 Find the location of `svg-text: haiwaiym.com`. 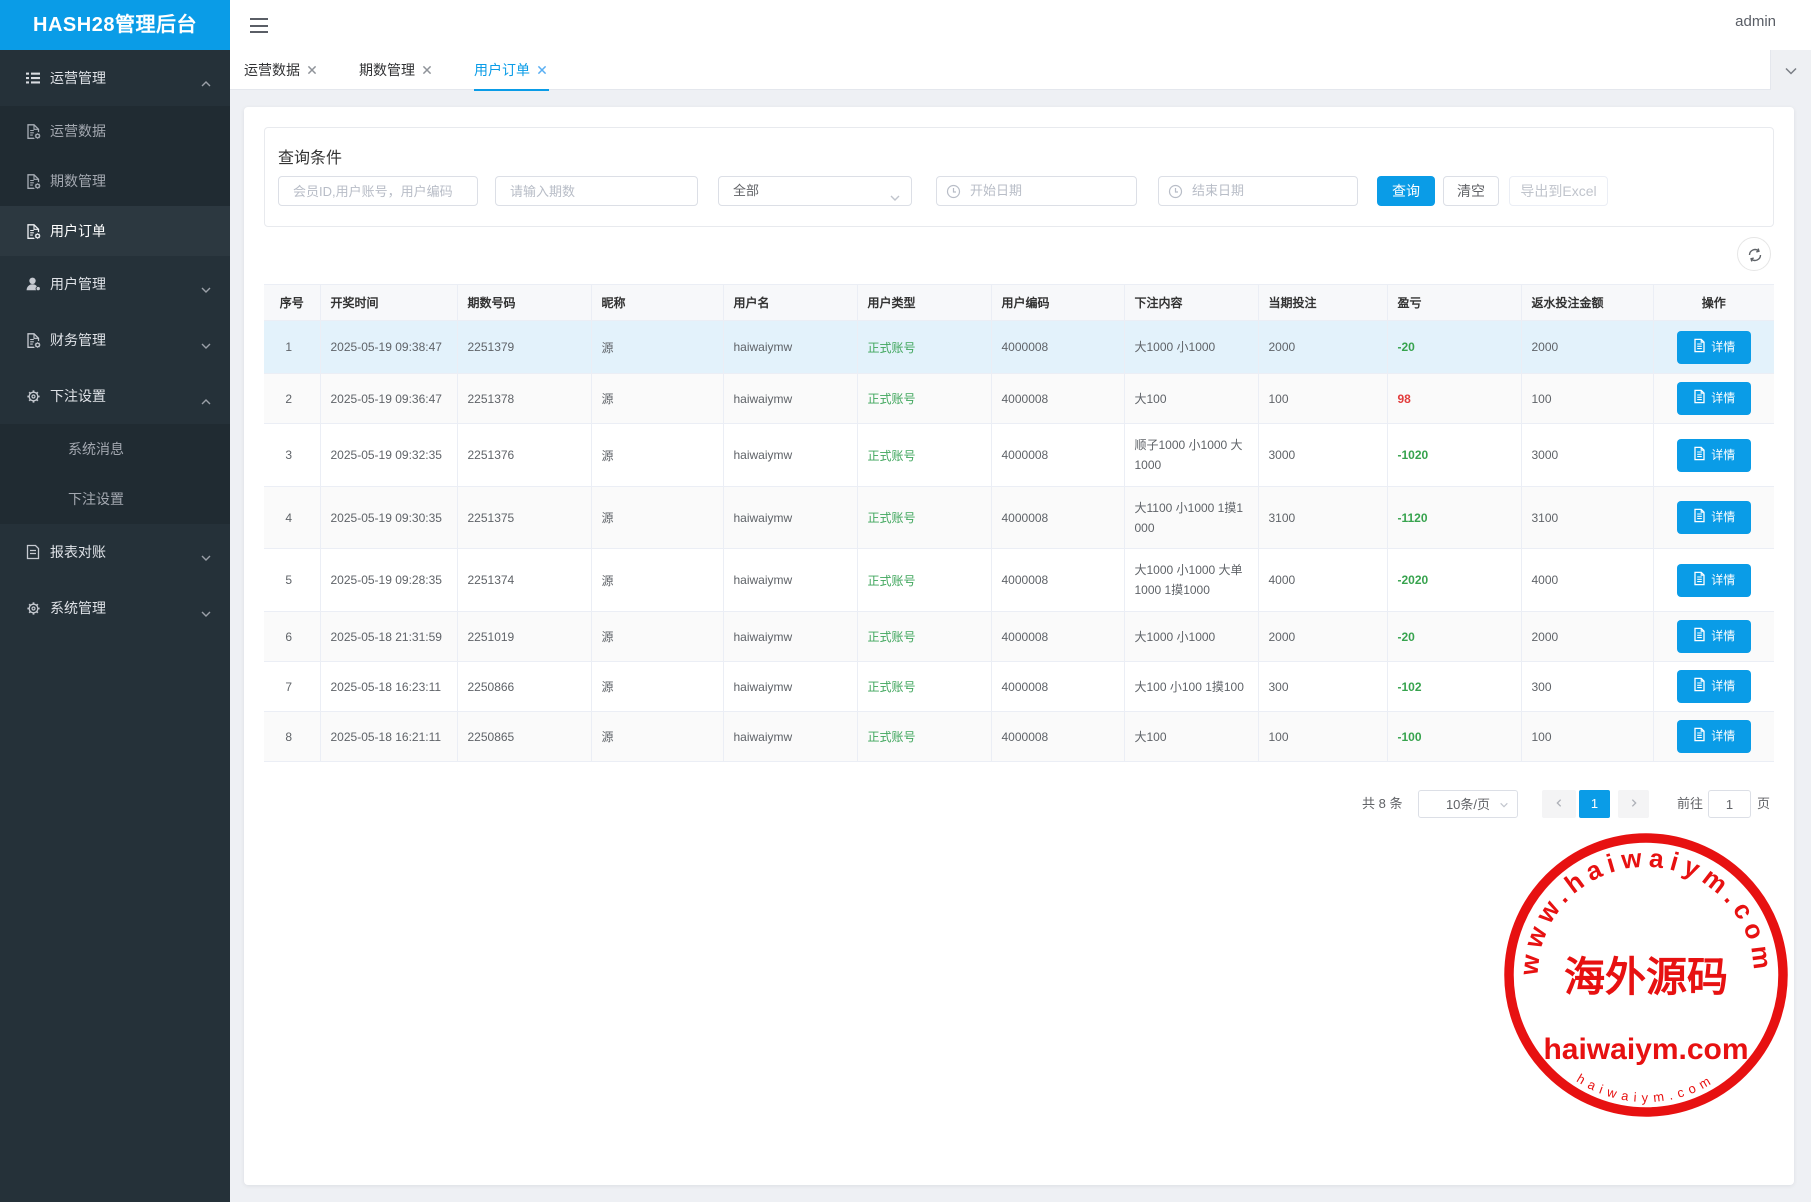

svg-text: haiwaiym.com is located at coordinates (1645, 1049).